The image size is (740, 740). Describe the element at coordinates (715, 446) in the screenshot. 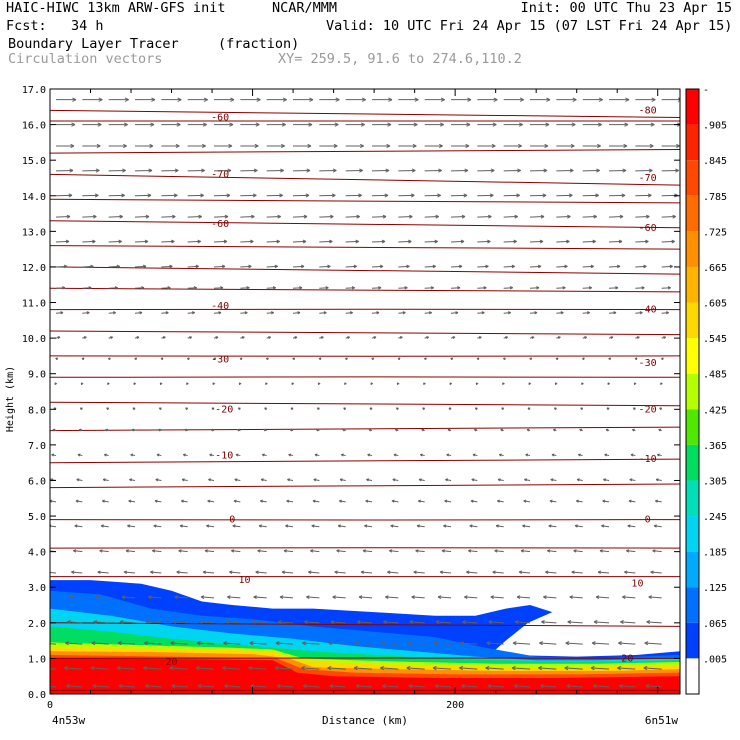

I see `colorbar-label: .365` at that location.